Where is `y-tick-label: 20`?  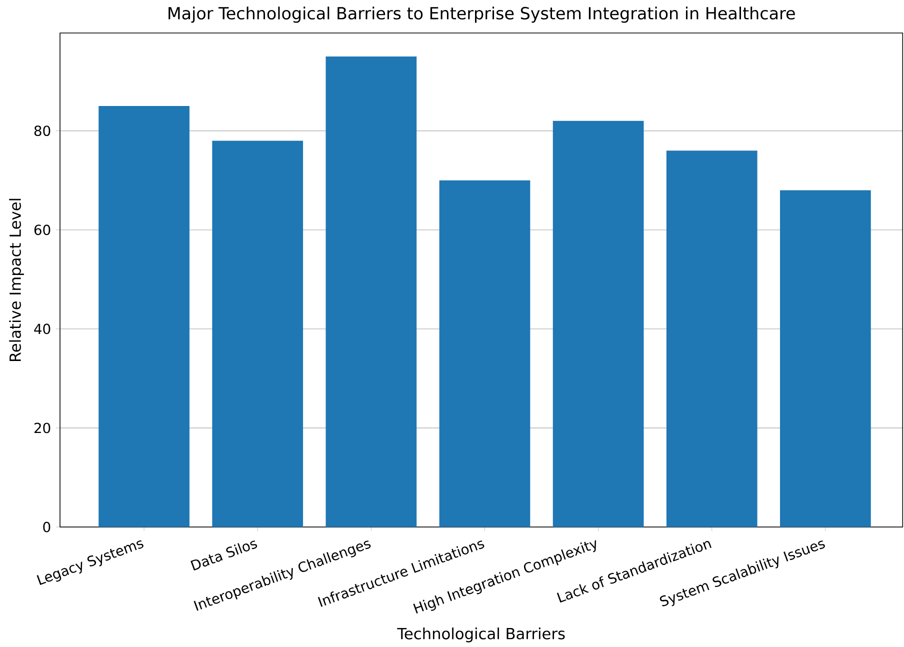
y-tick-label: 20 is located at coordinates (42, 428).